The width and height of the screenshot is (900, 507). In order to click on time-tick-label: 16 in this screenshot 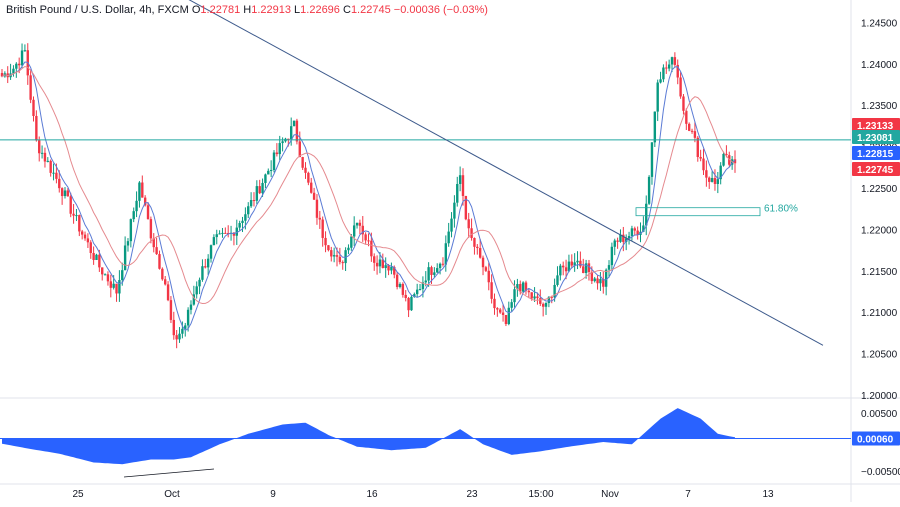, I will do `click(372, 494)`.